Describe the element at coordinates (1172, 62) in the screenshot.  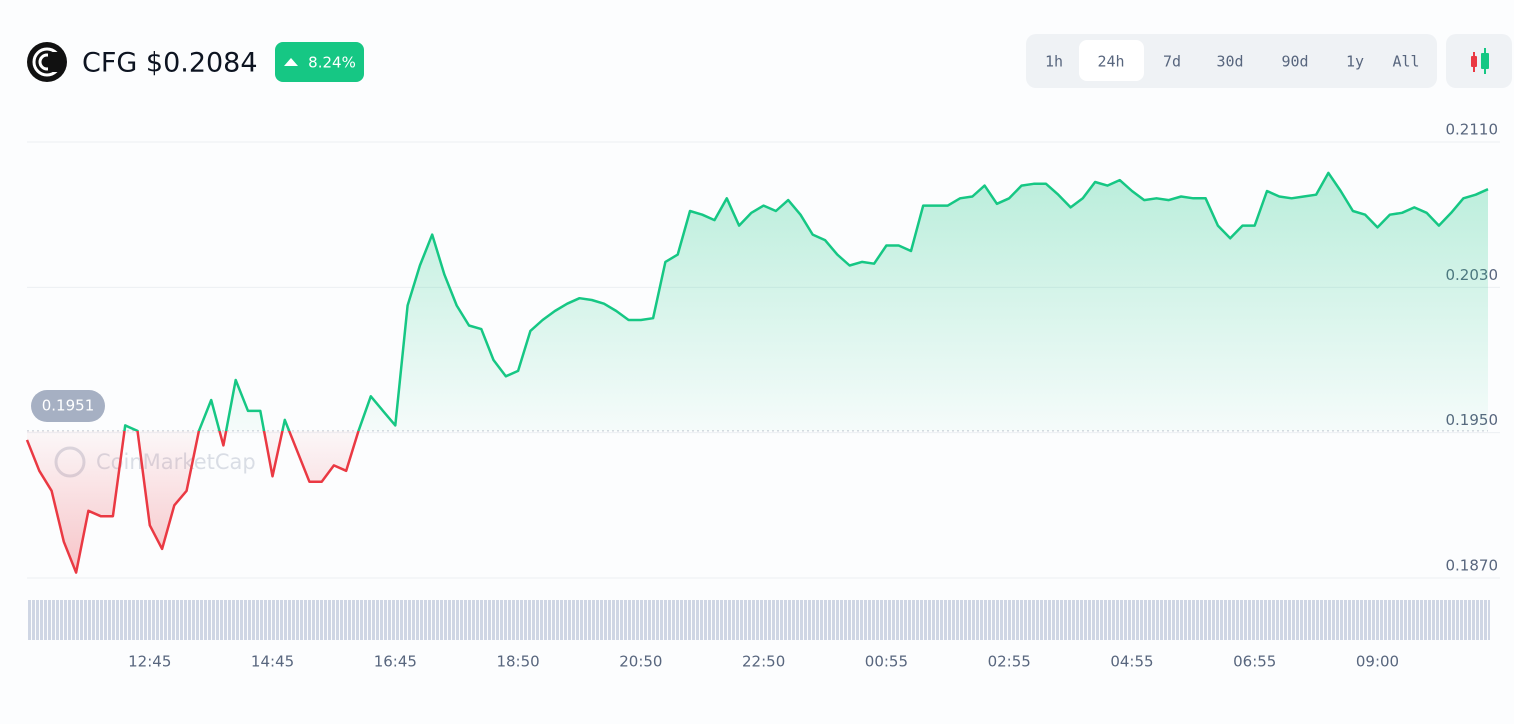
I see `range-tab: 7d` at that location.